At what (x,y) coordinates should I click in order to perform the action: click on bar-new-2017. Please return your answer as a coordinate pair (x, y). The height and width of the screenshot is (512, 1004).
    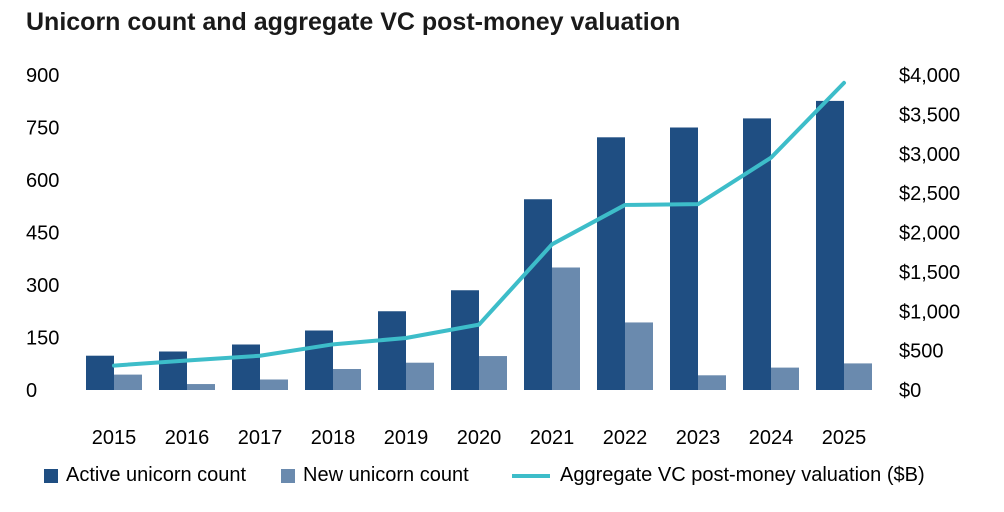
    Looking at the image, I should click on (274, 384).